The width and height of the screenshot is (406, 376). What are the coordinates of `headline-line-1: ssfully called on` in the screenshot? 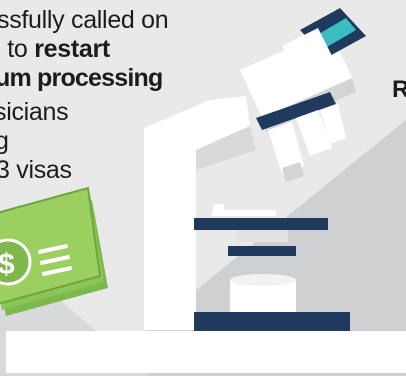 It's located at (84, 20).